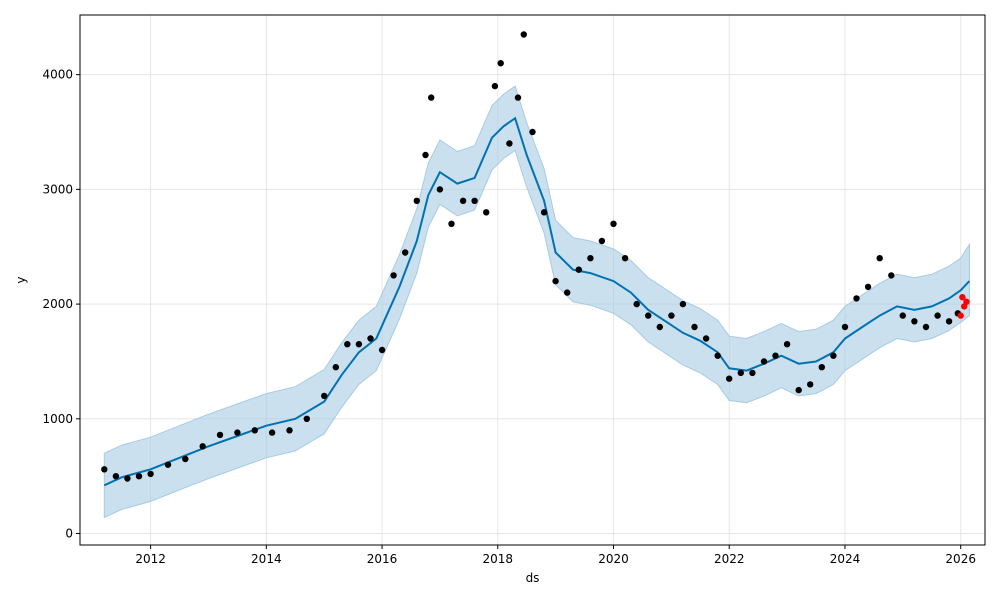  Describe the element at coordinates (21, 279) in the screenshot. I see `y-axis-label: y` at that location.